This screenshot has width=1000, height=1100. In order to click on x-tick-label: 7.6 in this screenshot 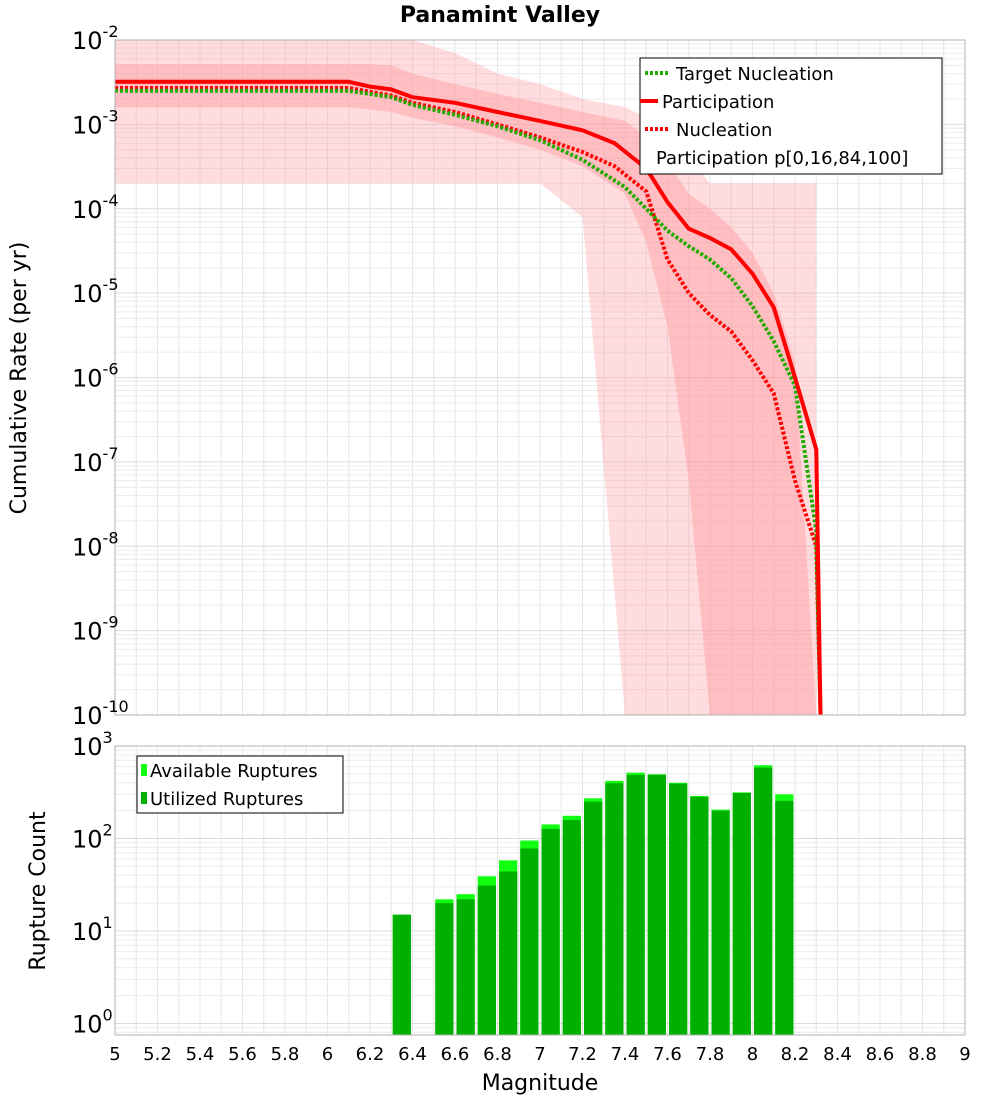, I will do `click(667, 1054)`.